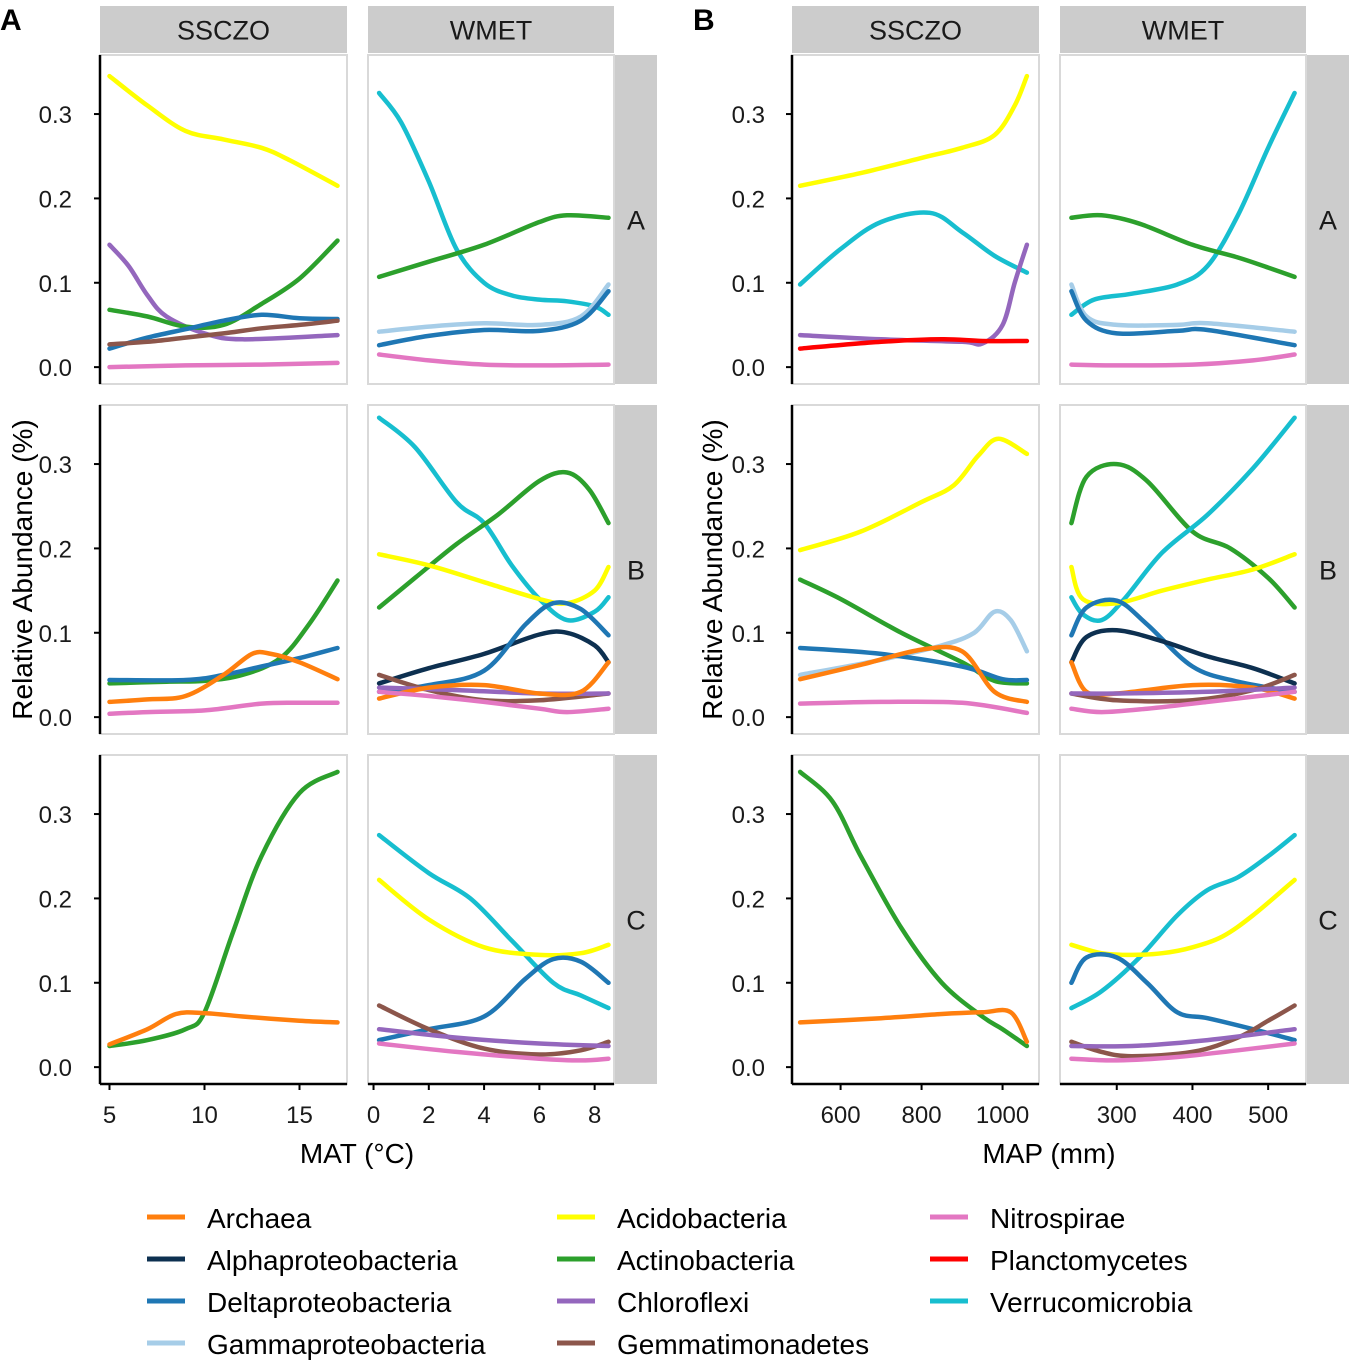 The image size is (1350, 1367). Describe the element at coordinates (1048, 1153) in the screenshot. I see `x-axis-label: MAP (mm)` at that location.